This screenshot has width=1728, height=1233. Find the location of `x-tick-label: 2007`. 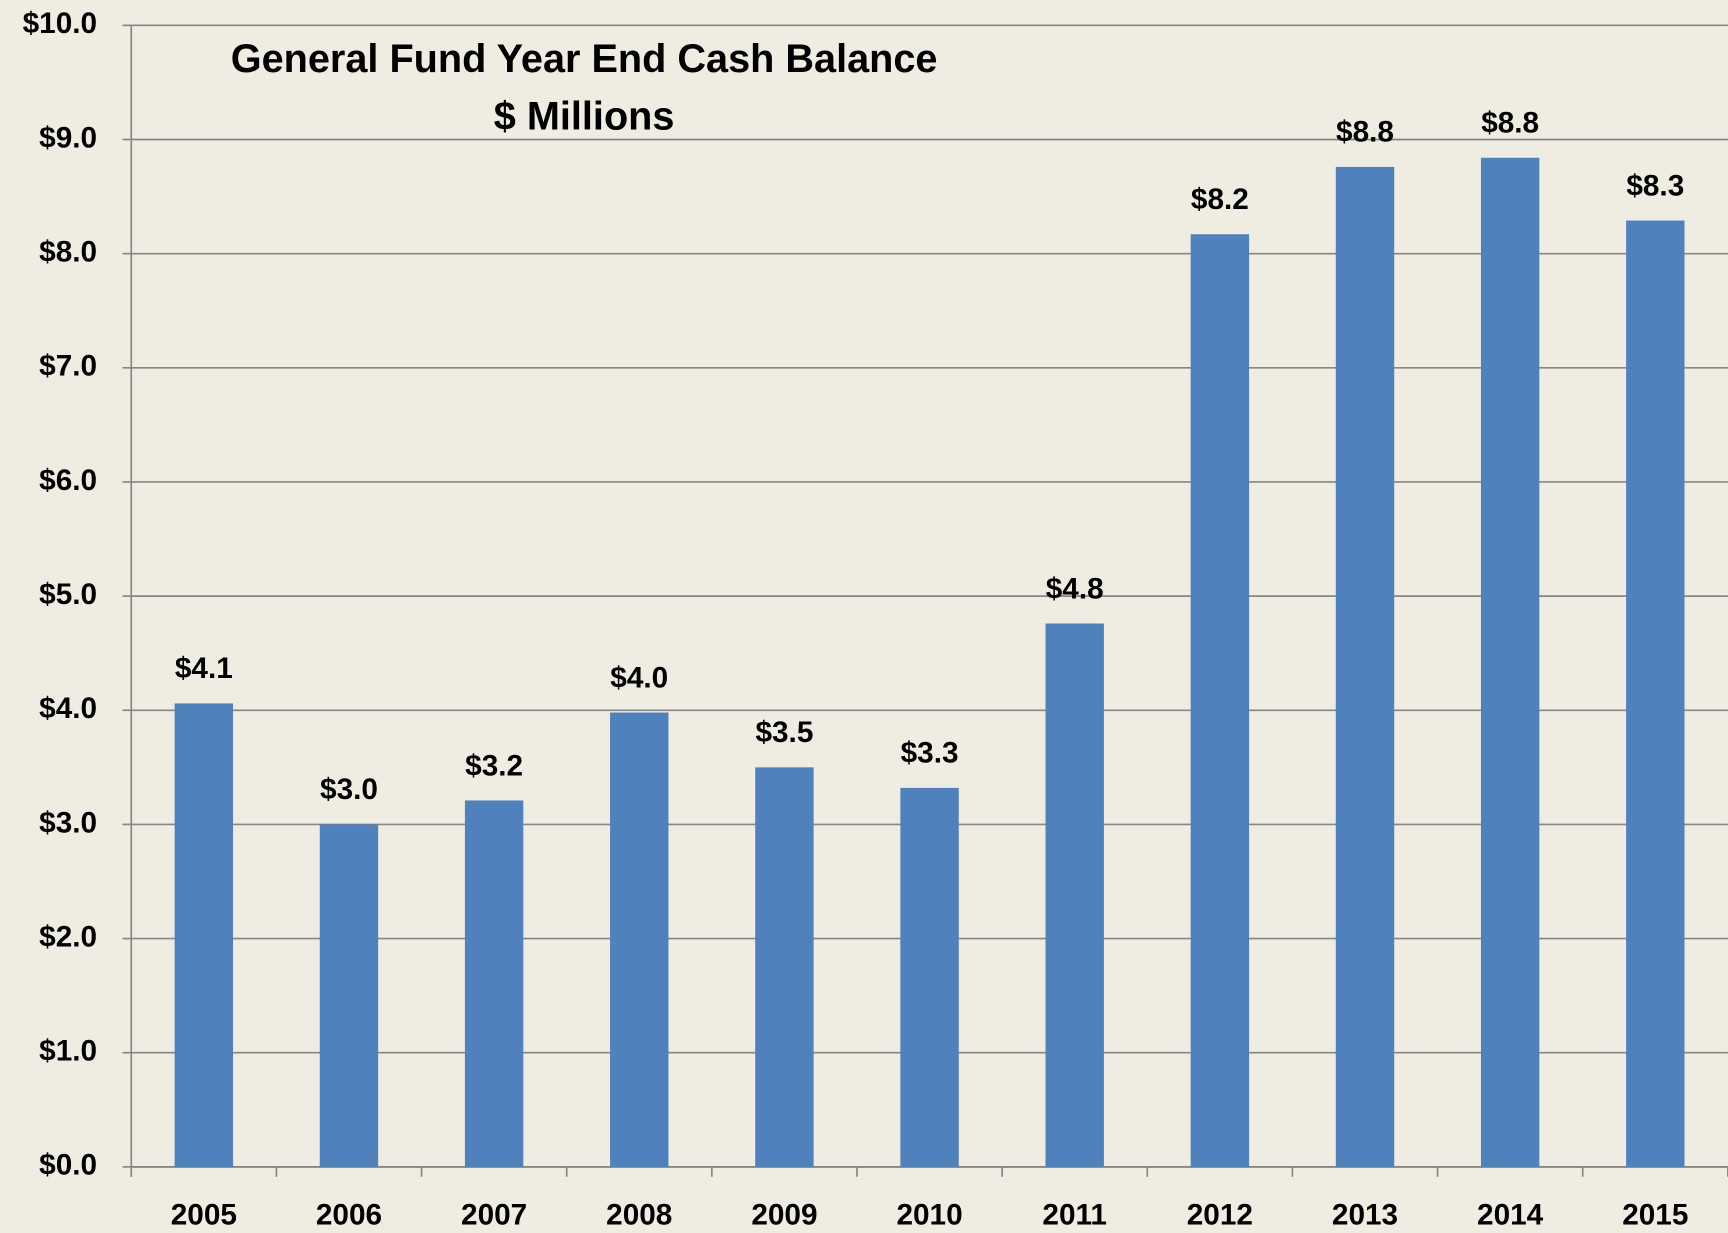

x-tick-label: 2007 is located at coordinates (494, 1214).